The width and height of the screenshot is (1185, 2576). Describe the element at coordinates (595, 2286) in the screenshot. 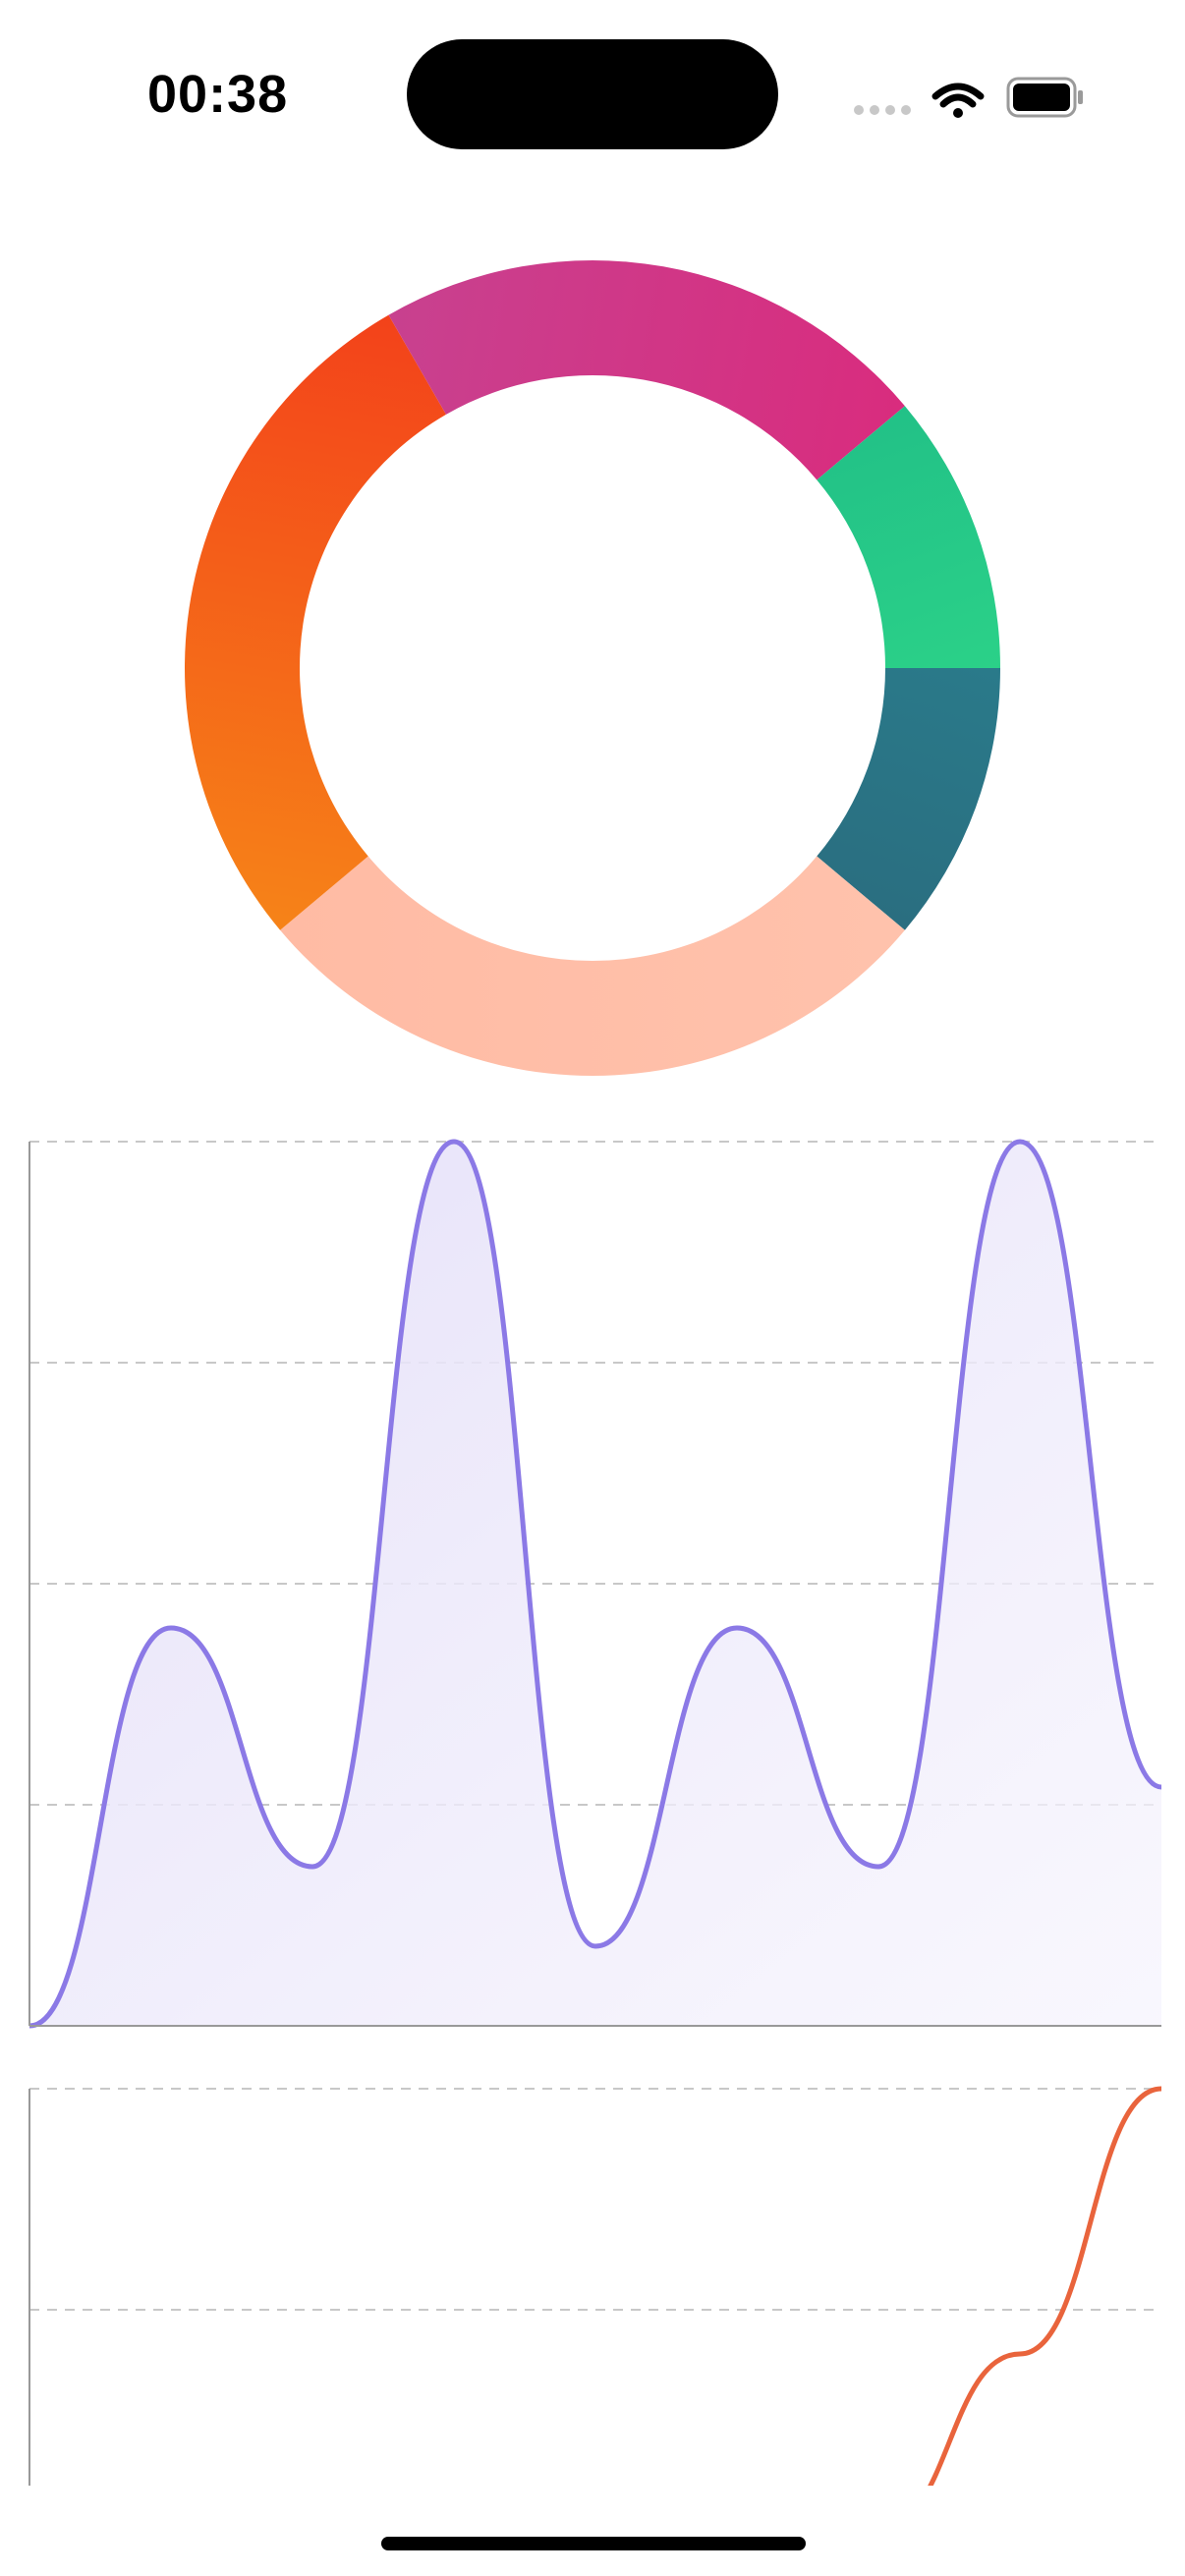

I see `line-chart-svg` at that location.